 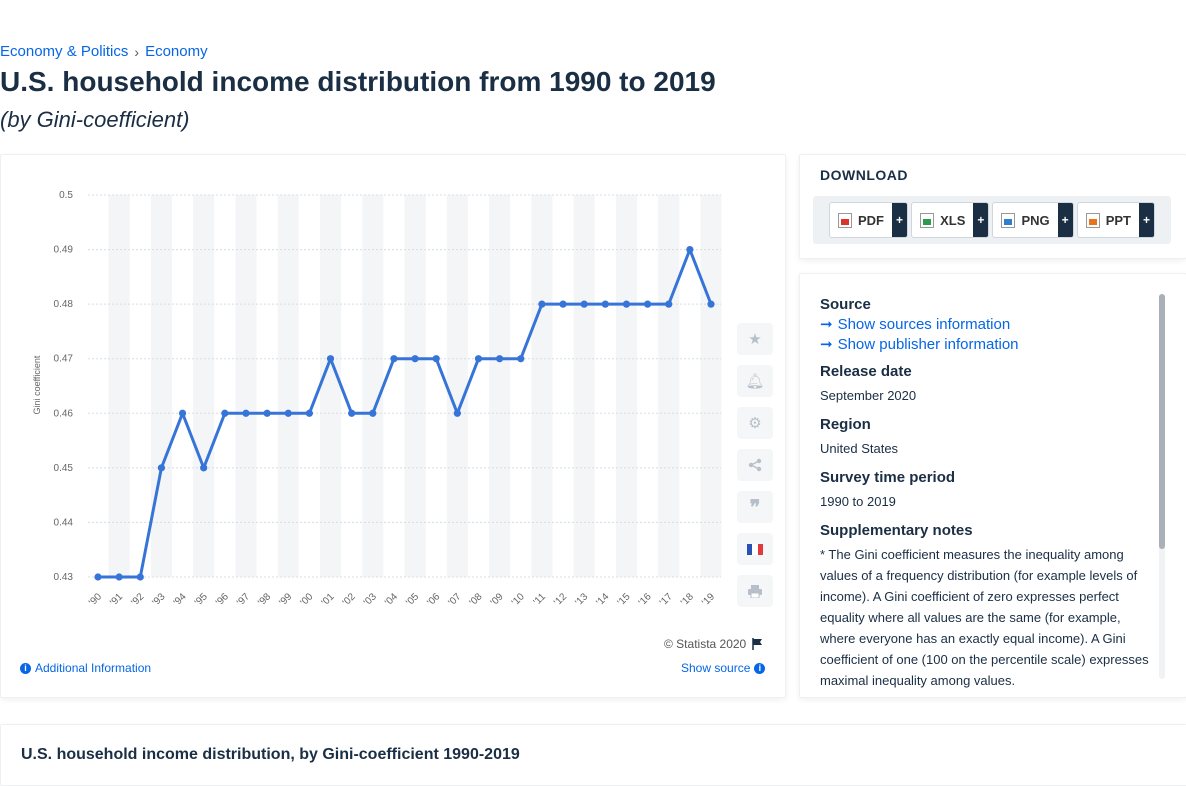 I want to click on share-button, so click(x=755, y=465).